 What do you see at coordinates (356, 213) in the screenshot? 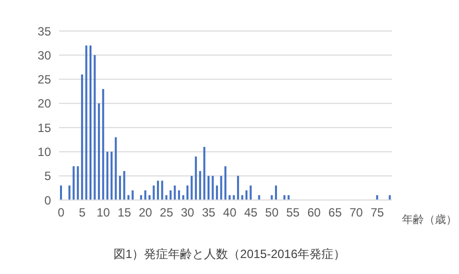
I see `x-tick-label: 70` at bounding box center [356, 213].